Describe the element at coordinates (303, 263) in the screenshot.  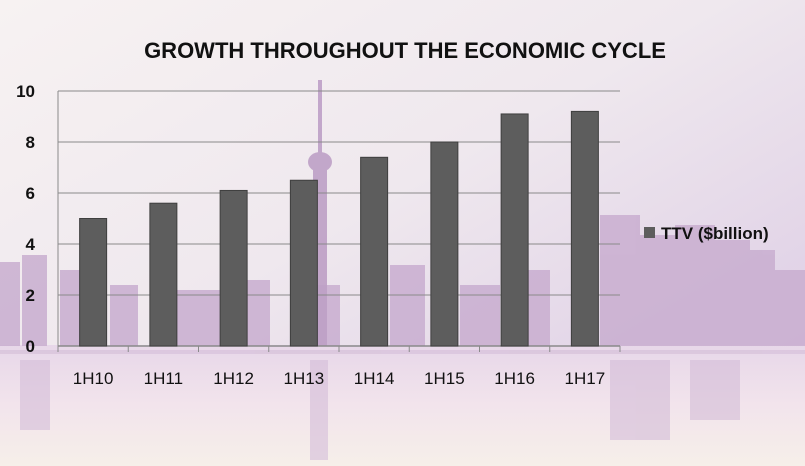
I see `bar-1h13` at that location.